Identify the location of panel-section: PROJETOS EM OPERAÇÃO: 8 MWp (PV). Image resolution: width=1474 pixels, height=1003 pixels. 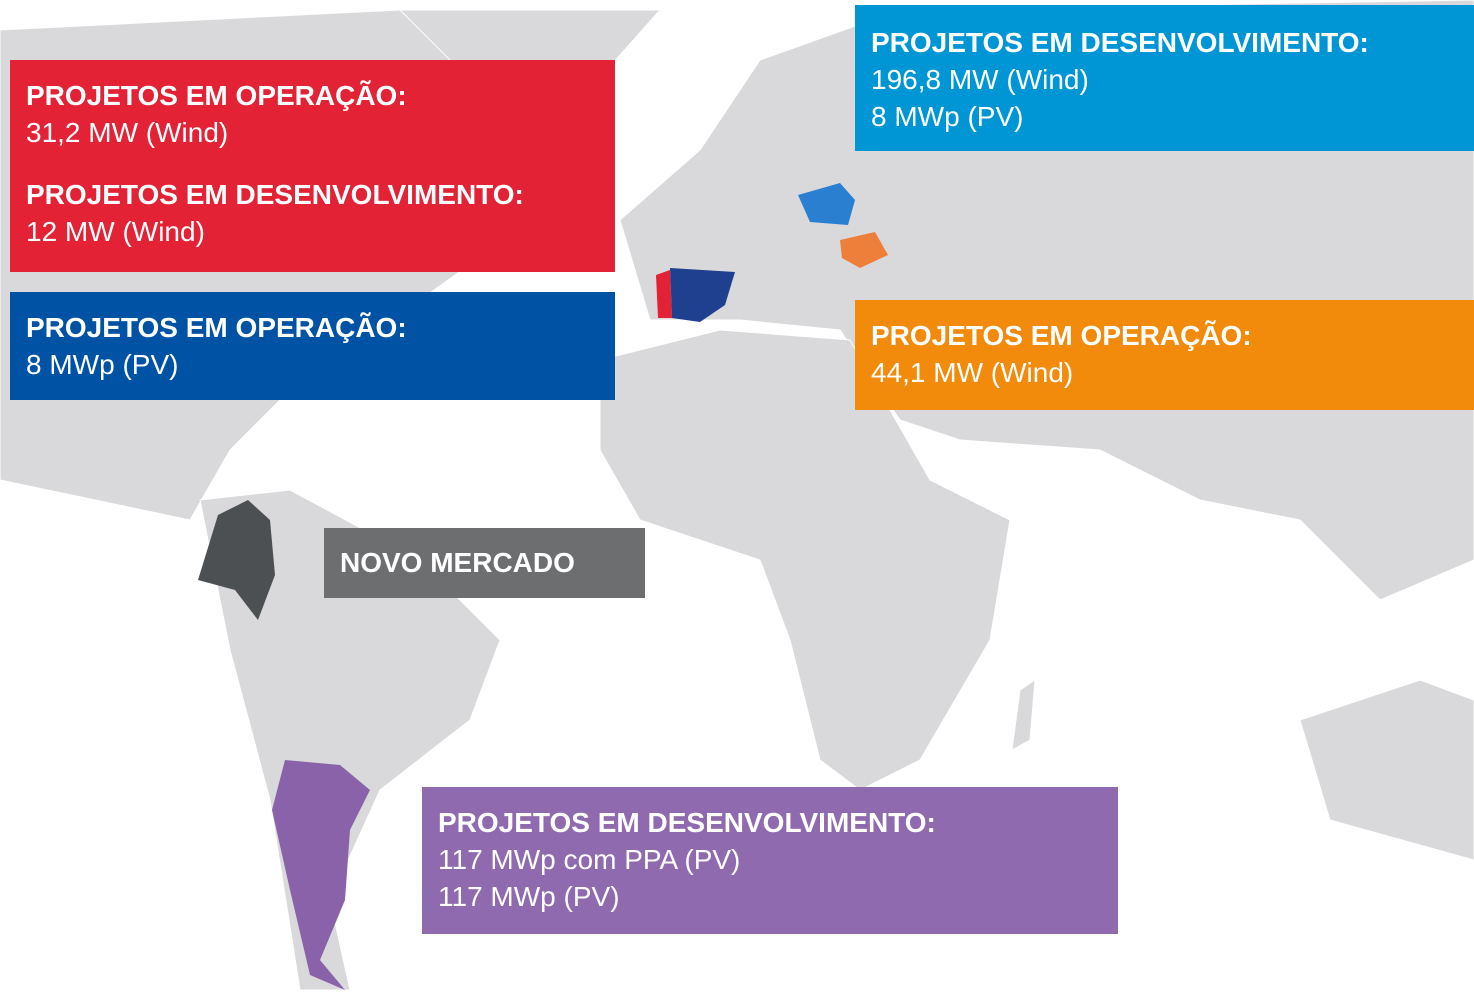
(312, 346).